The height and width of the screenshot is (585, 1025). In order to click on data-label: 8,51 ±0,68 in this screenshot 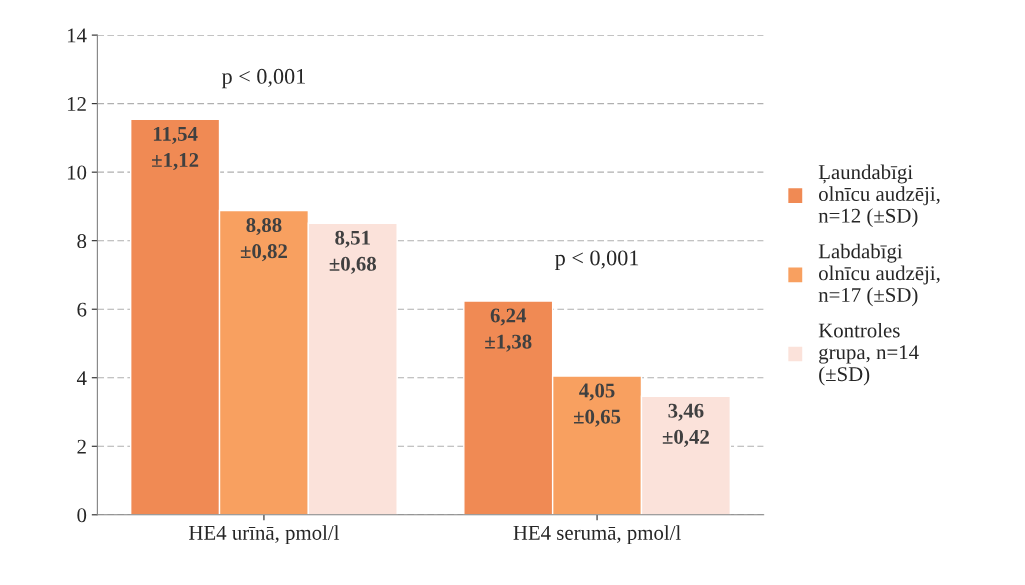, I will do `click(353, 252)`.